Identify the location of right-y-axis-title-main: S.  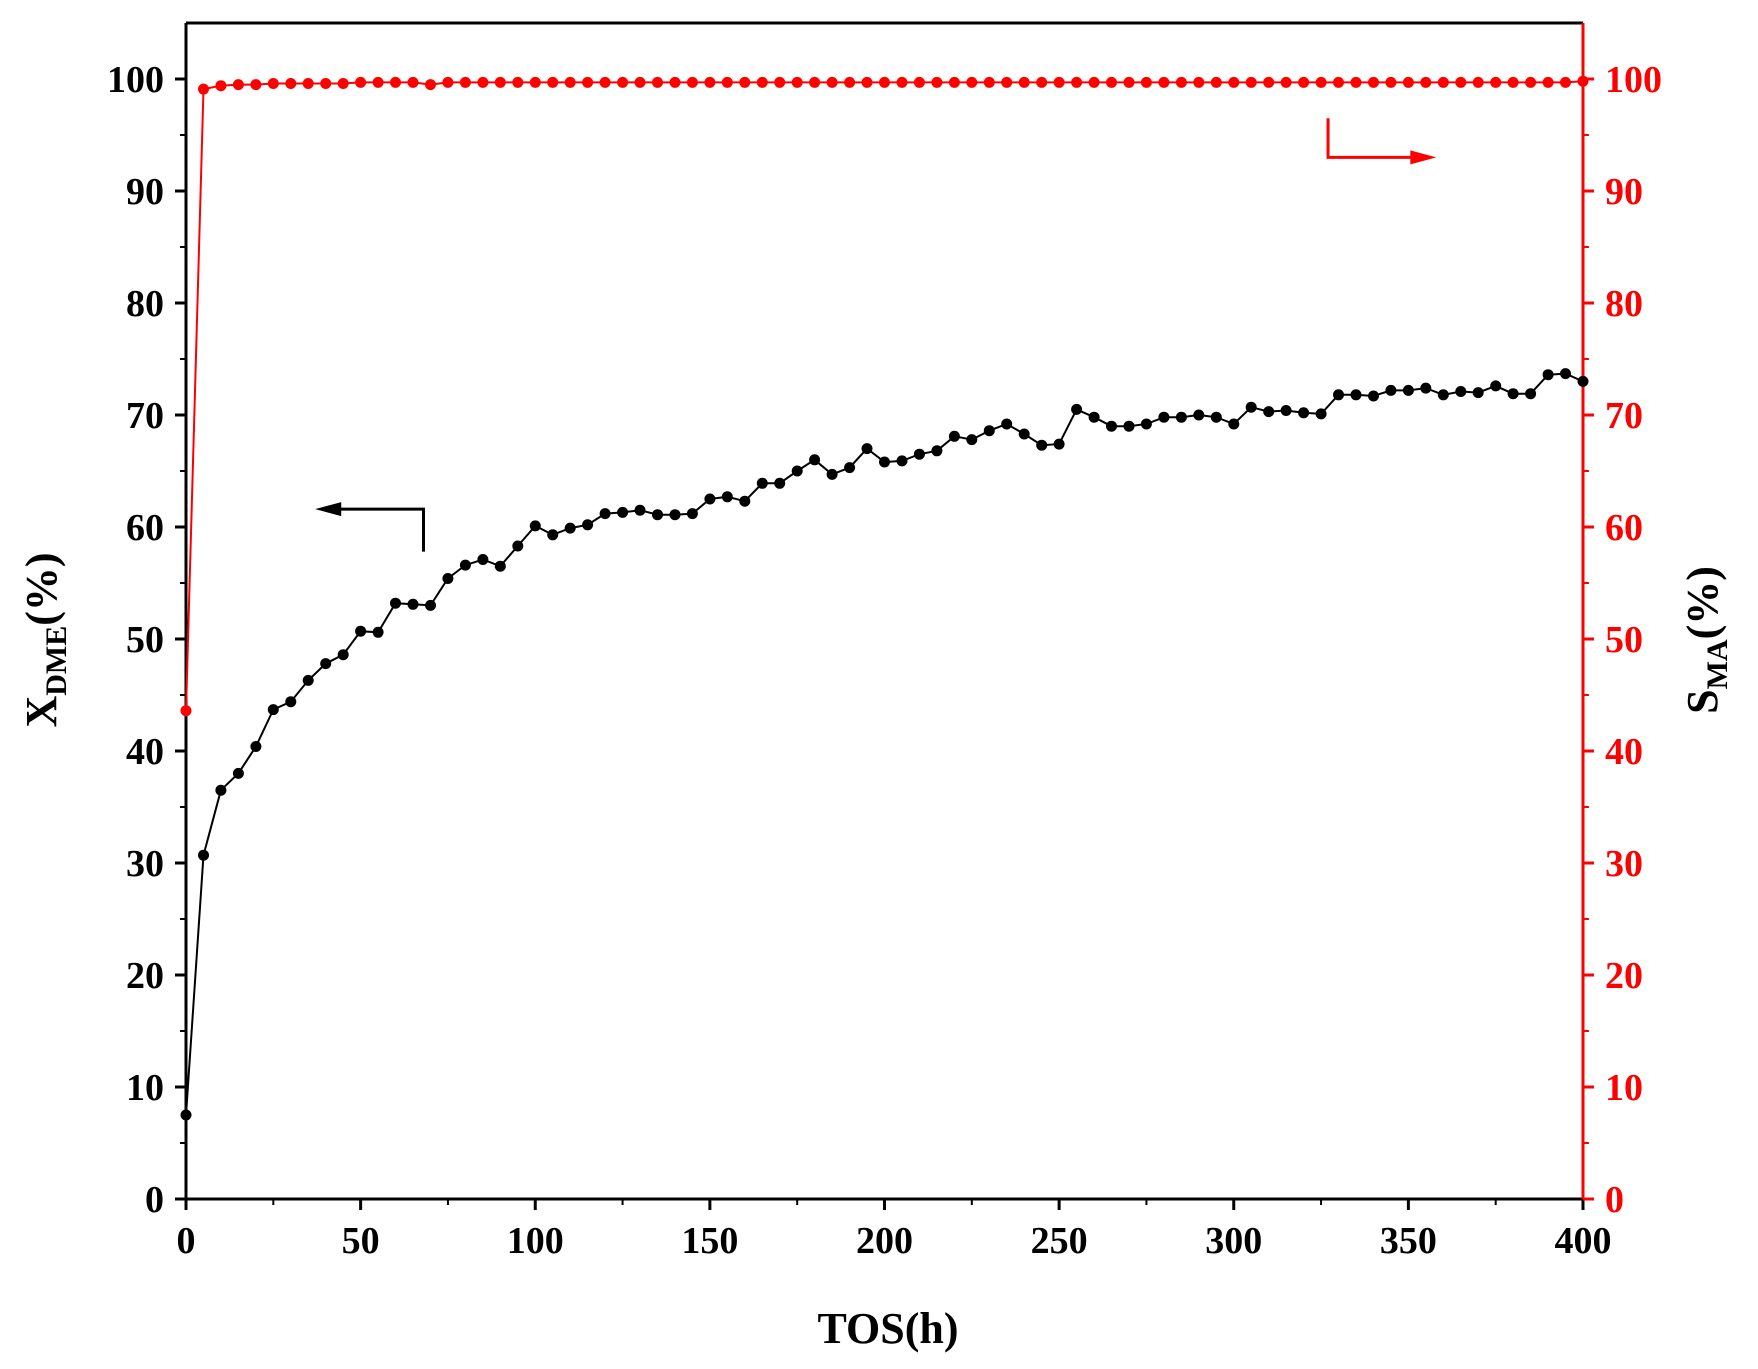
(1702, 701).